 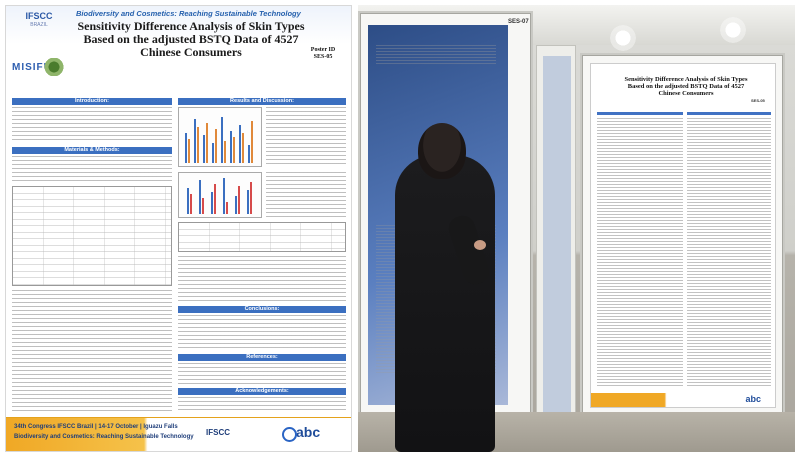 I want to click on ifscc-brazil-logo: IFSCC BRAZIL, so click(x=39, y=30).